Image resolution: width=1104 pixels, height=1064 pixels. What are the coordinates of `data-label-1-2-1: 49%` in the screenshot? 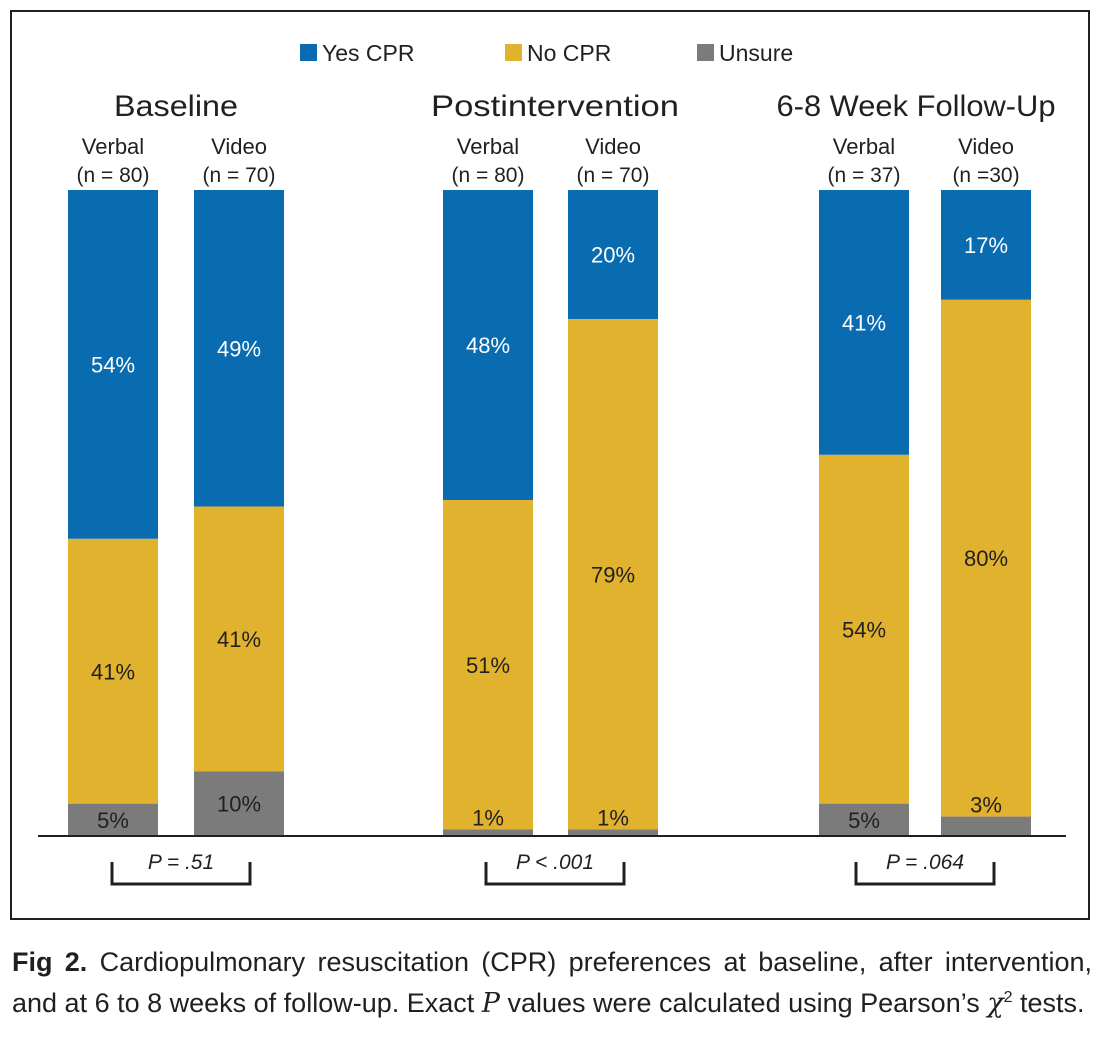 It's located at (239, 348).